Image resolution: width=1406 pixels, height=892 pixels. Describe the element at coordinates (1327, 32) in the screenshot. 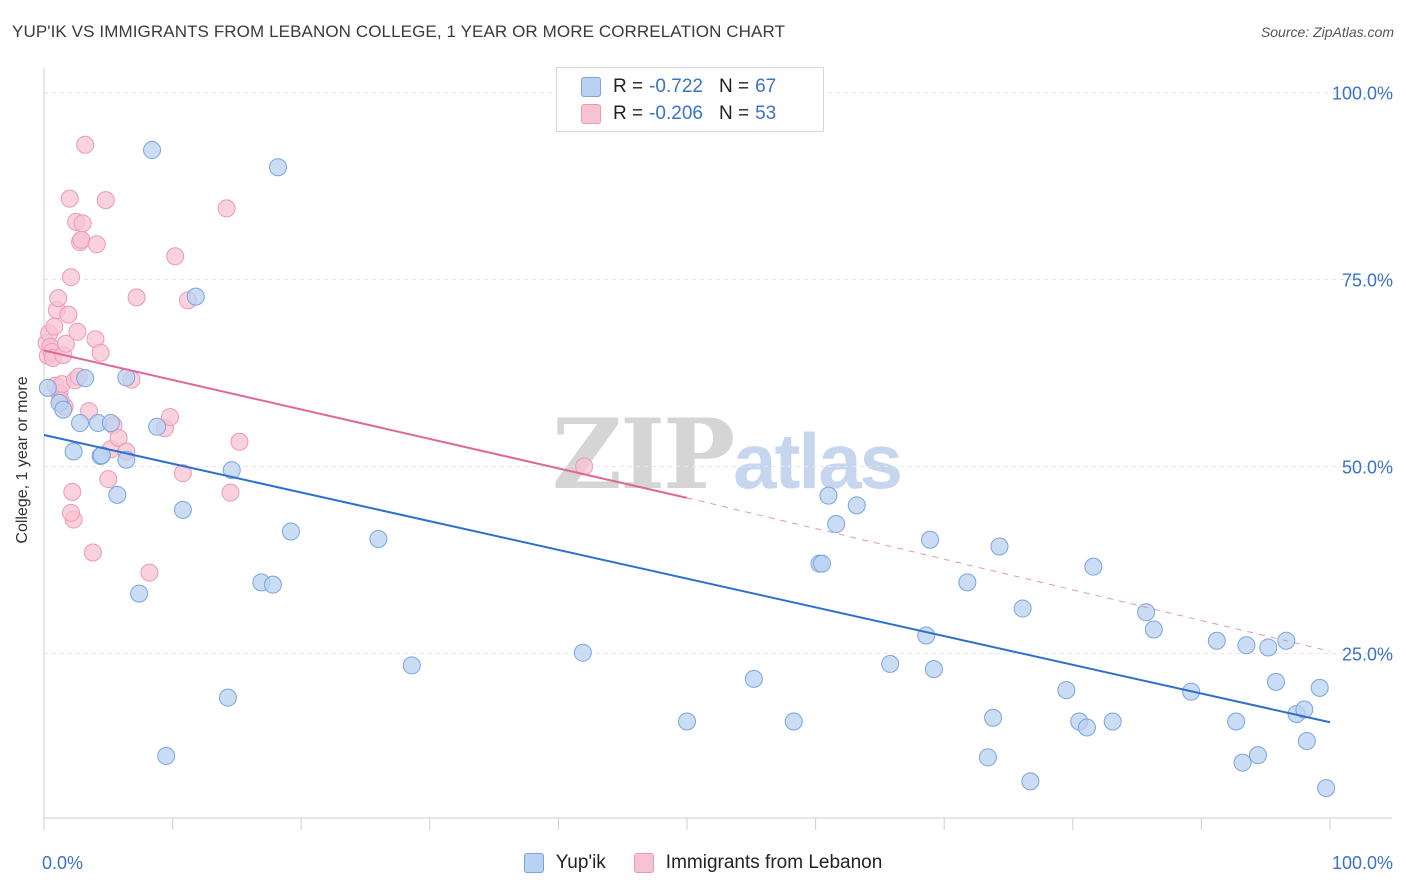

I see `source-label: Source: ZipAtlas.com` at that location.